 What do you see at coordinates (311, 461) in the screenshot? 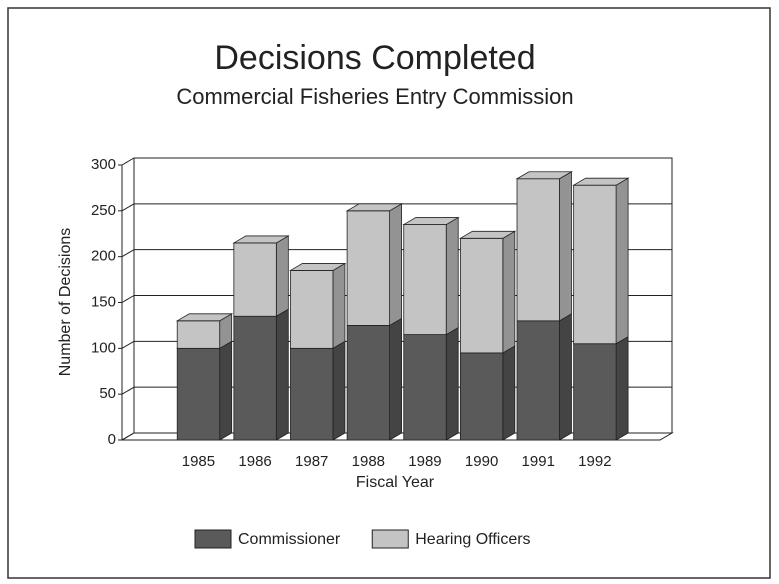
I see `x-tick-label: 1987` at bounding box center [311, 461].